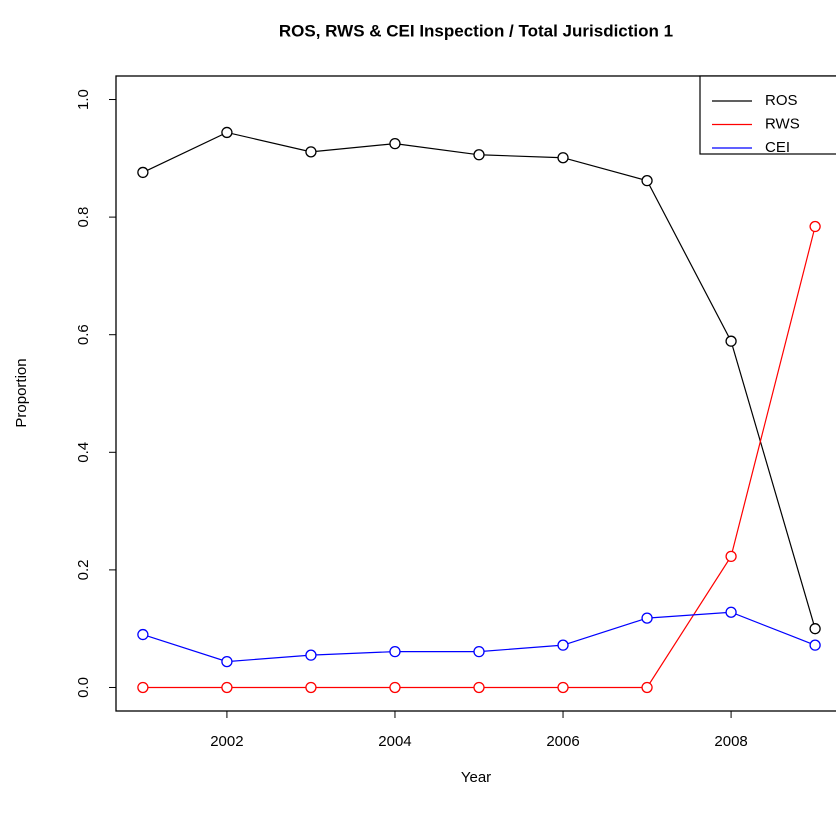  Describe the element at coordinates (83, 217) in the screenshot. I see `y-tick-label: 0.8` at that location.